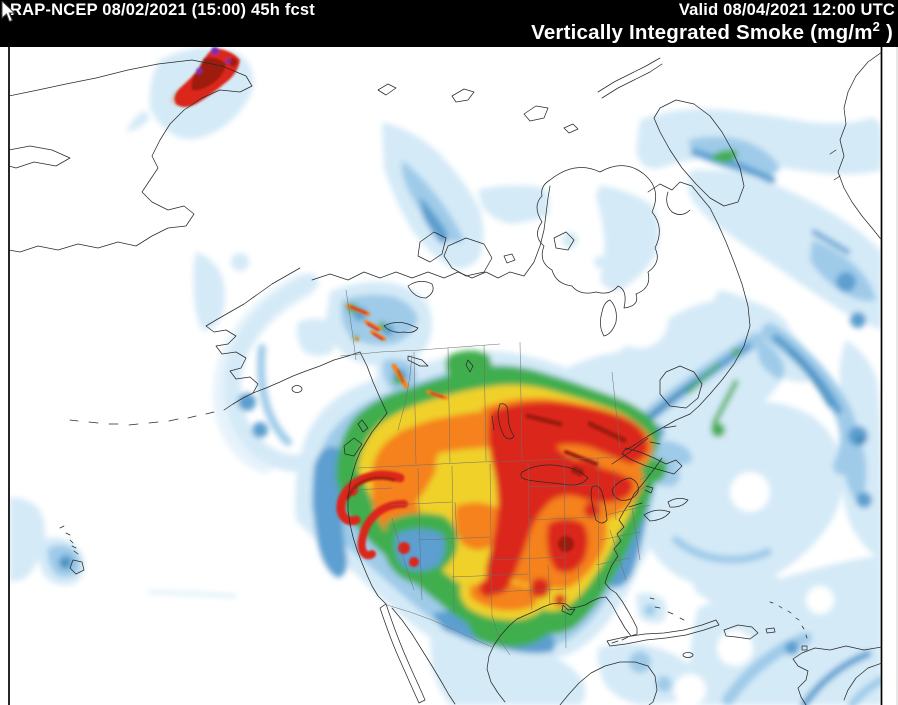 This screenshot has height=705, width=898. Describe the element at coordinates (657, 515) in the screenshot. I see `lake-erie` at that location.